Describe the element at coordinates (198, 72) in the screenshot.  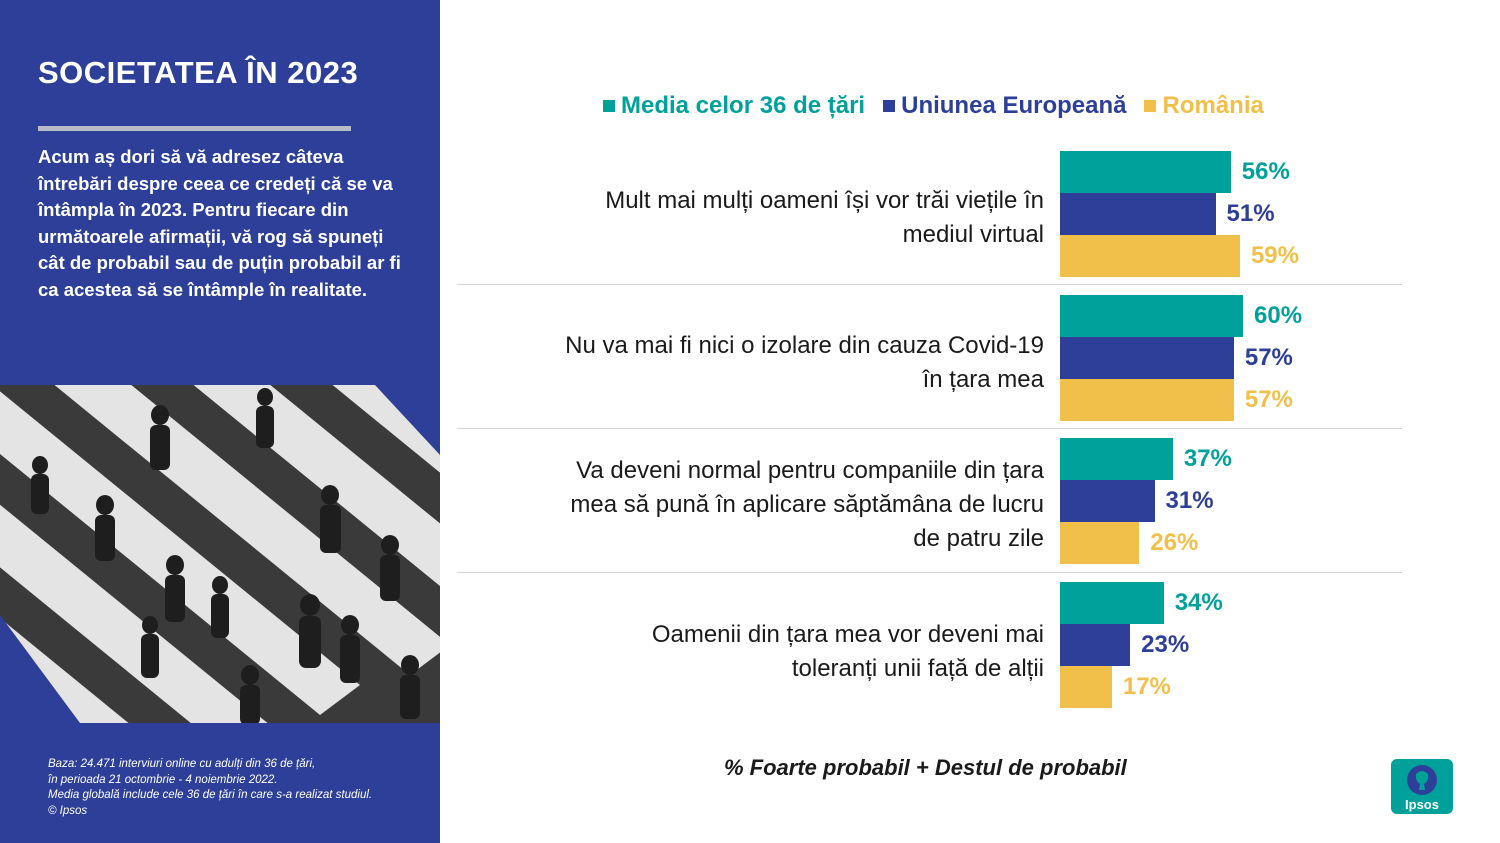
I see `panel-title: SOCIETATEA ÎN 2023` at that location.